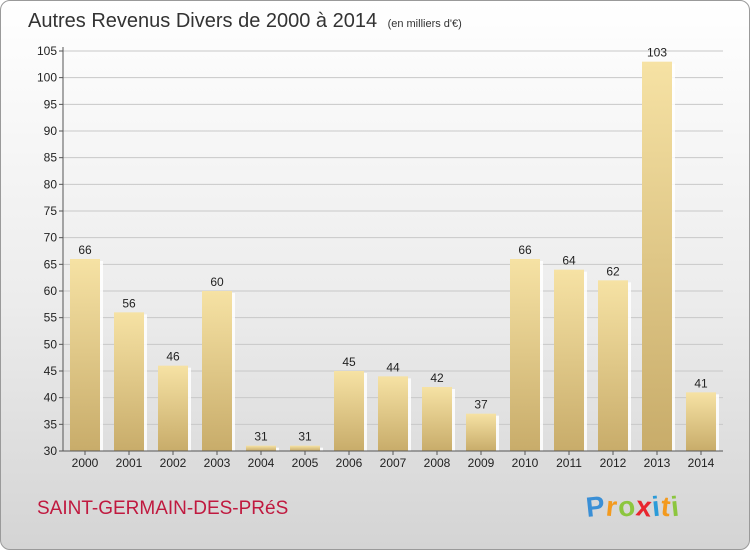 The height and width of the screenshot is (550, 750). Describe the element at coordinates (163, 508) in the screenshot. I see `commune-name: SAINT-GERMAIN-DES-PRéS` at that location.